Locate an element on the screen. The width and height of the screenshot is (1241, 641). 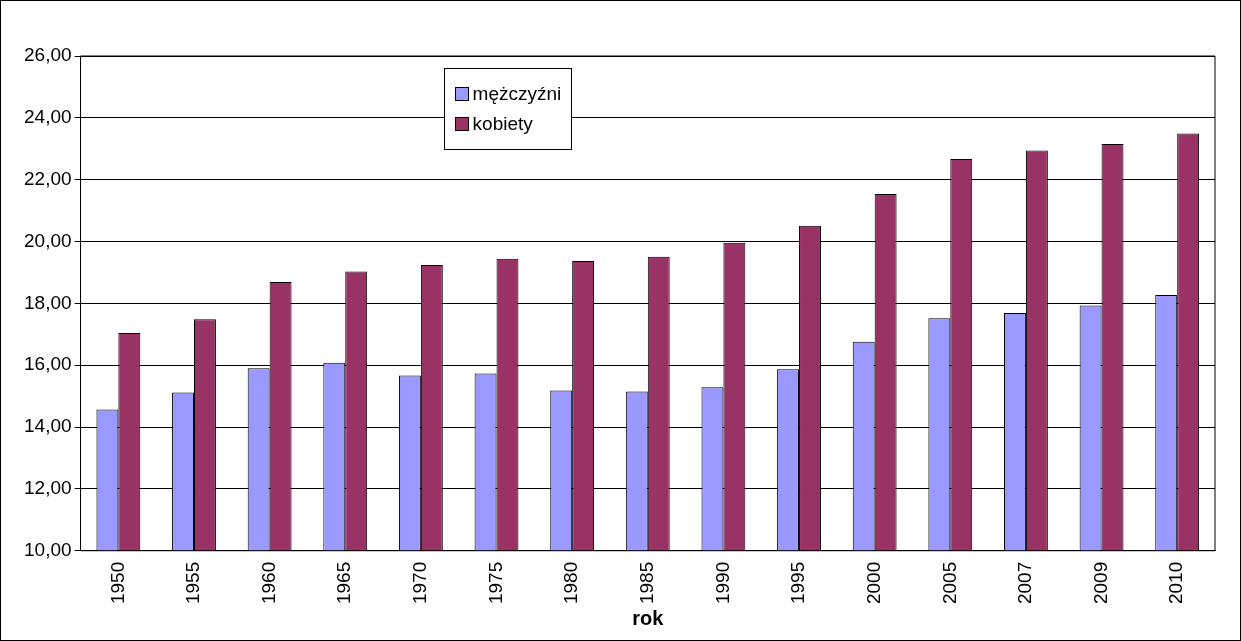
x-tick-label: 2007 is located at coordinates (1025, 583).